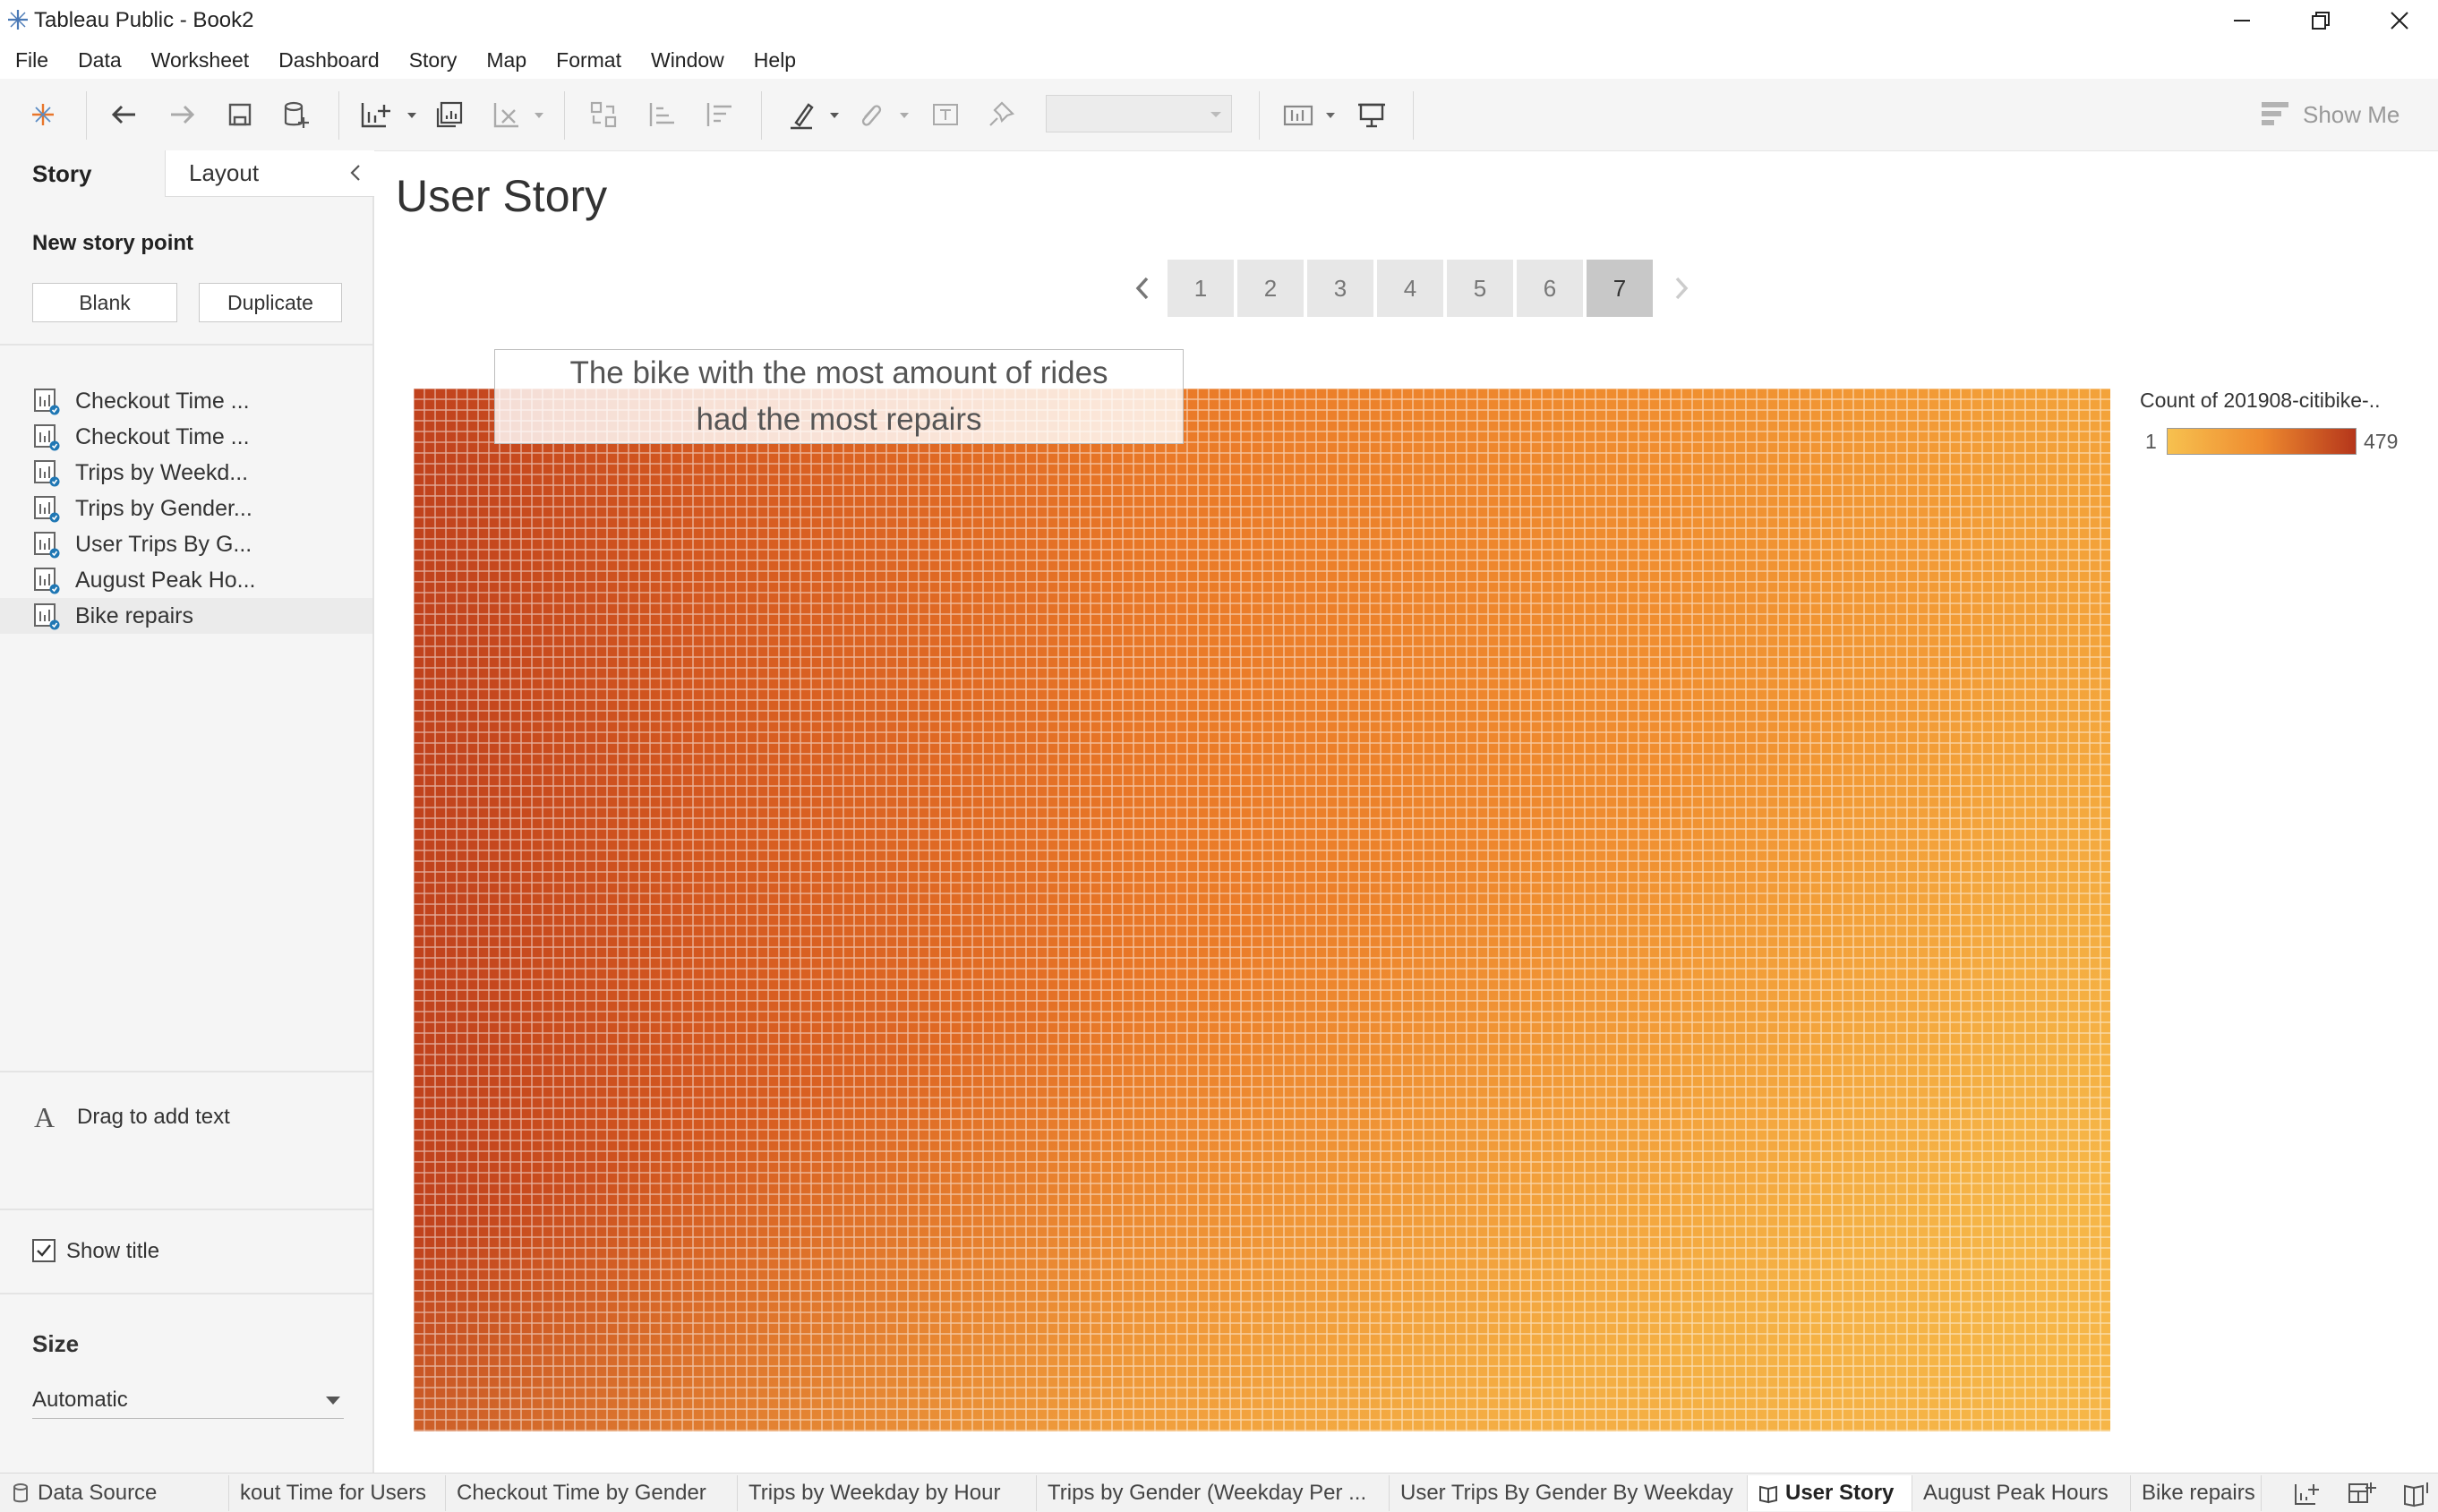 This screenshot has width=2438, height=1512. I want to click on tab-story: Story, so click(82, 173).